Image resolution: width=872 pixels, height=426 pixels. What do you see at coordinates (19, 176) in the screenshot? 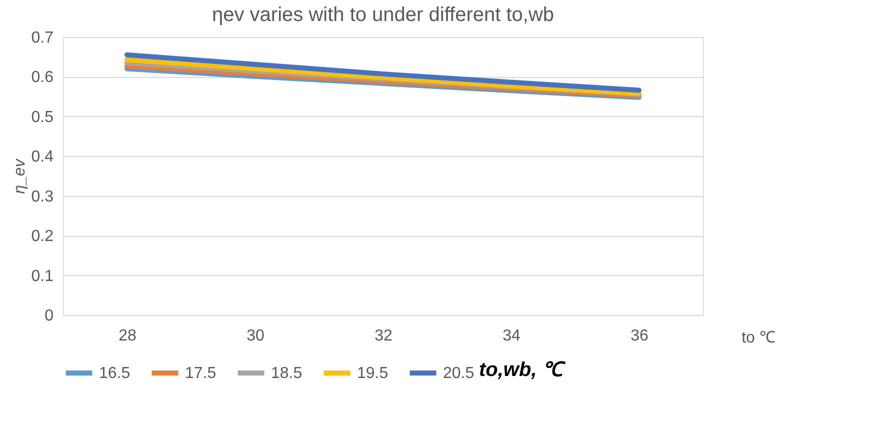
I see `y-axis-title: η_ev` at bounding box center [19, 176].